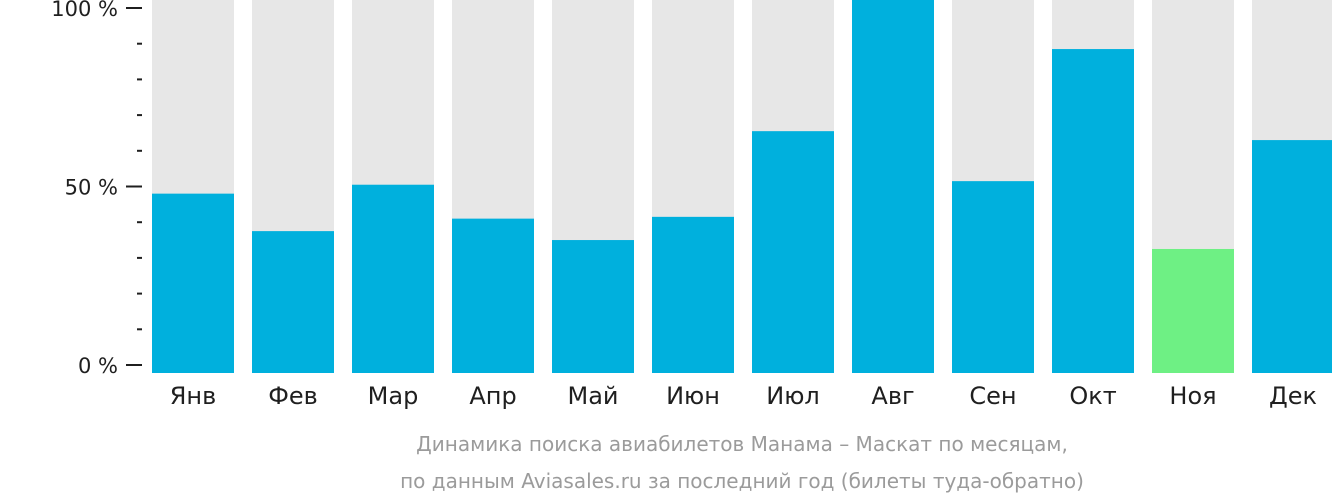  What do you see at coordinates (193, 396) in the screenshot?
I see `x-tick-label: Янв` at bounding box center [193, 396].